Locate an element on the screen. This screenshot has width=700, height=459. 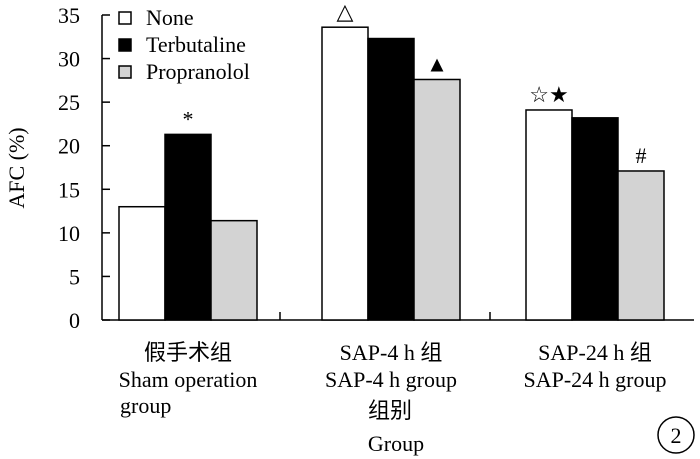
legend-label-terbutaline: Terbutaline is located at coordinates (196, 44).